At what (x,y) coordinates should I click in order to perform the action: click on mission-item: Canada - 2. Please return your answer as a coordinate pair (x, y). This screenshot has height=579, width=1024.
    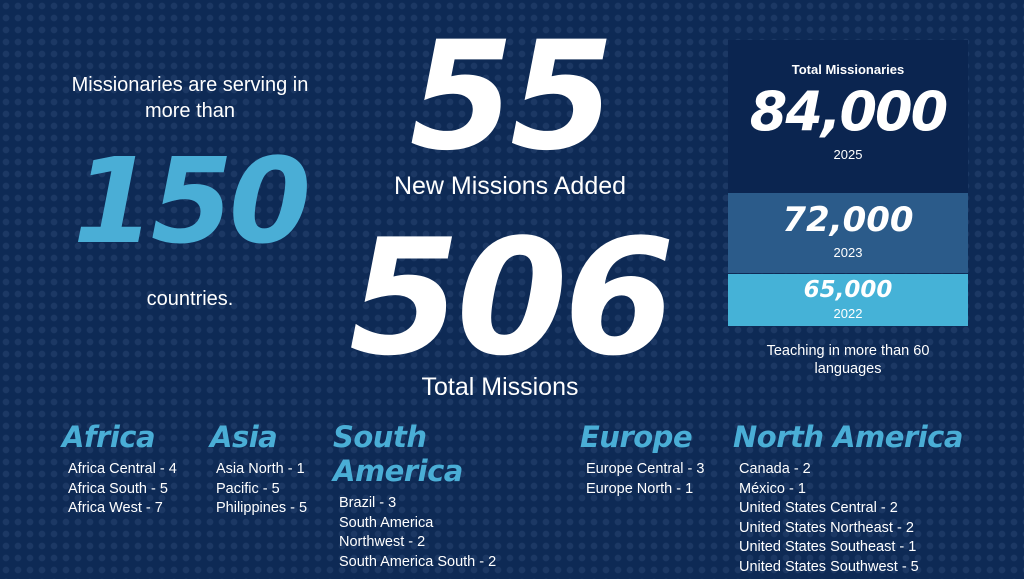
    Looking at the image, I should click on (775, 469).